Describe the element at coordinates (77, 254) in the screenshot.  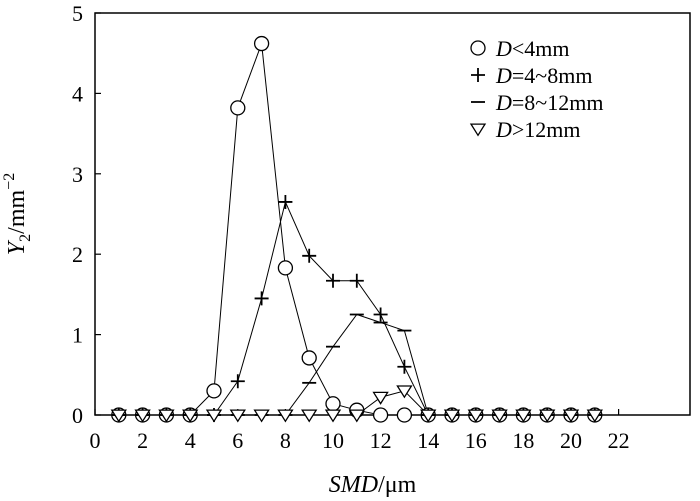
I see `y-tick-label: 2` at that location.